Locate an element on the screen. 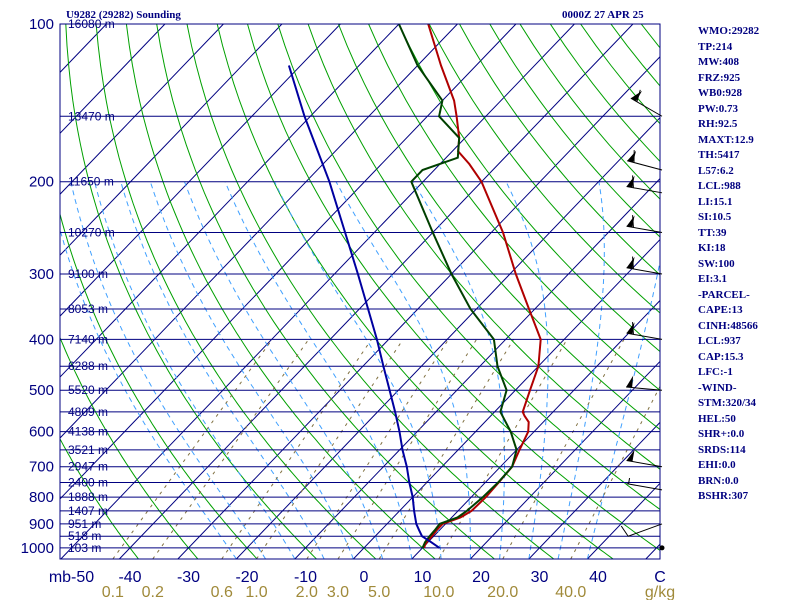 The image size is (800, 600). mixing-ratio-label: 0.1 is located at coordinates (113, 592).